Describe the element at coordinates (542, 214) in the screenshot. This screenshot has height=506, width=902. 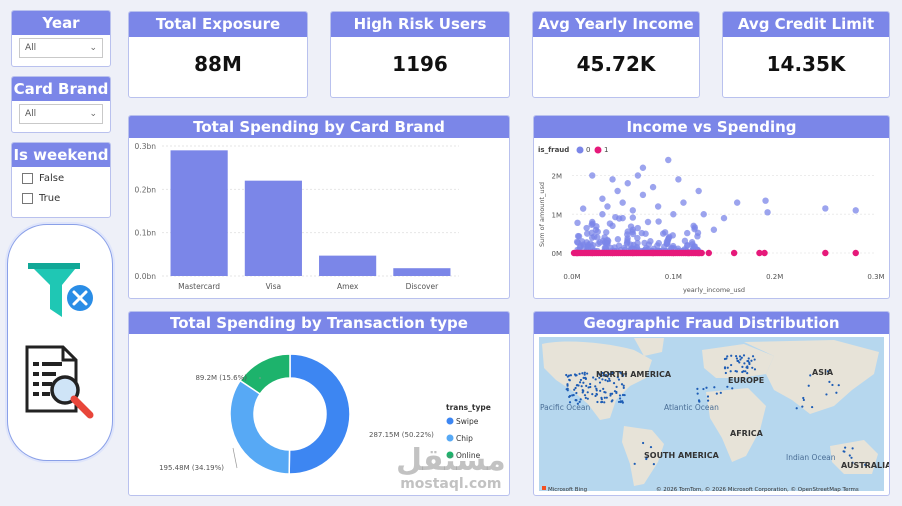
I see `y-axis-title: Sum of amount_usd` at that location.